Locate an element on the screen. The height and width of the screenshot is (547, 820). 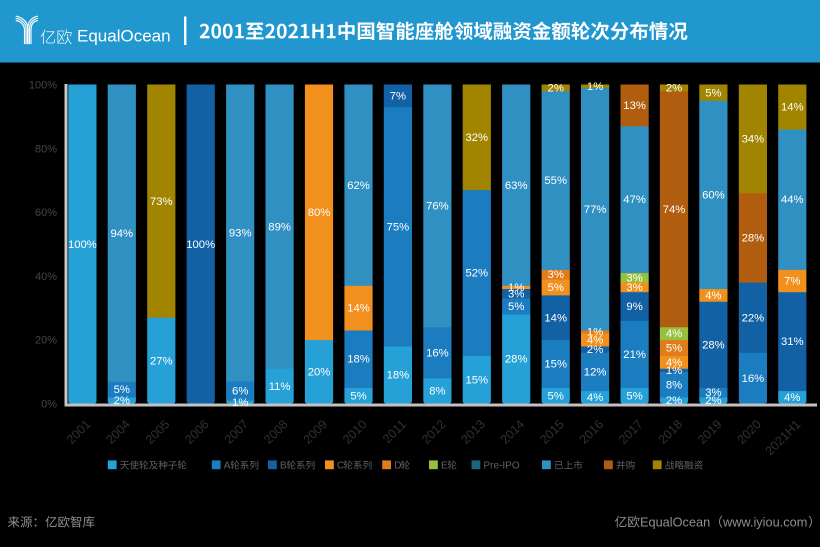
svg-text: 34% is located at coordinates (753, 140).